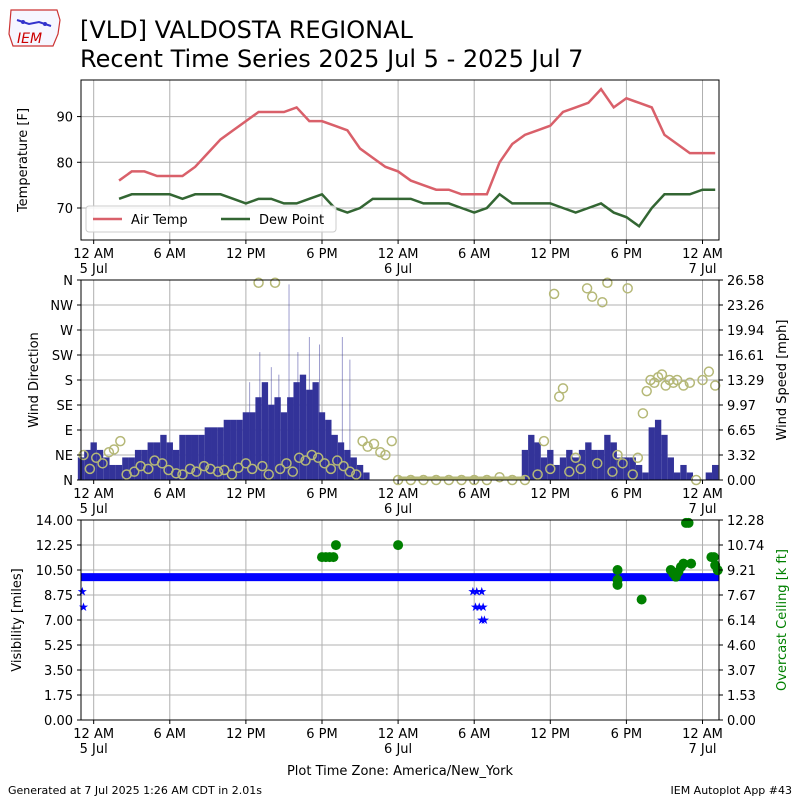 This screenshot has height=800, width=800. Describe the element at coordinates (64, 209) in the screenshot. I see `y-tick-label: 70` at that location.